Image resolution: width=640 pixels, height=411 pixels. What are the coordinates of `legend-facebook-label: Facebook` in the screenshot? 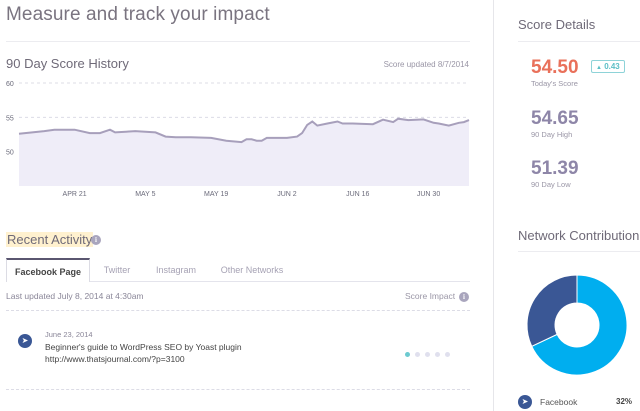 It's located at (559, 402).